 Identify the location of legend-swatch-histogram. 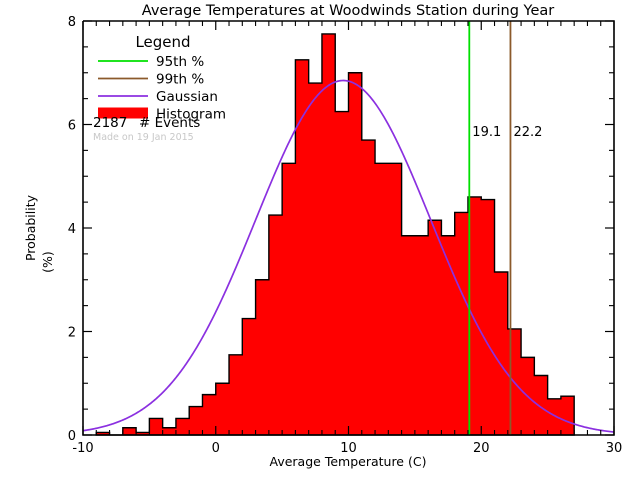
(123, 113).